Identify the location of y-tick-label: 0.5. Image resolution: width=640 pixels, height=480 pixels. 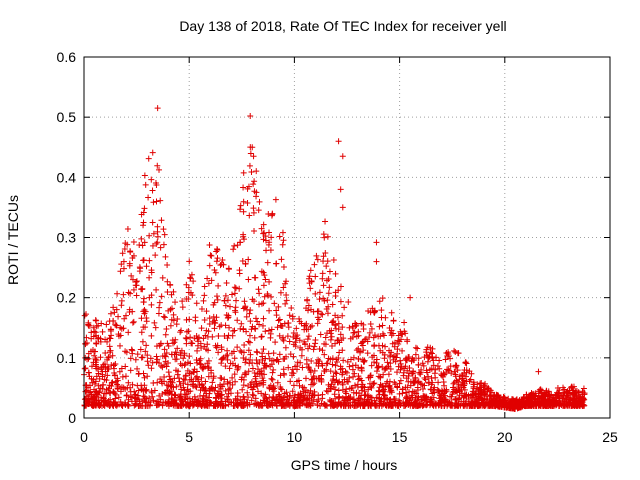
(67, 117).